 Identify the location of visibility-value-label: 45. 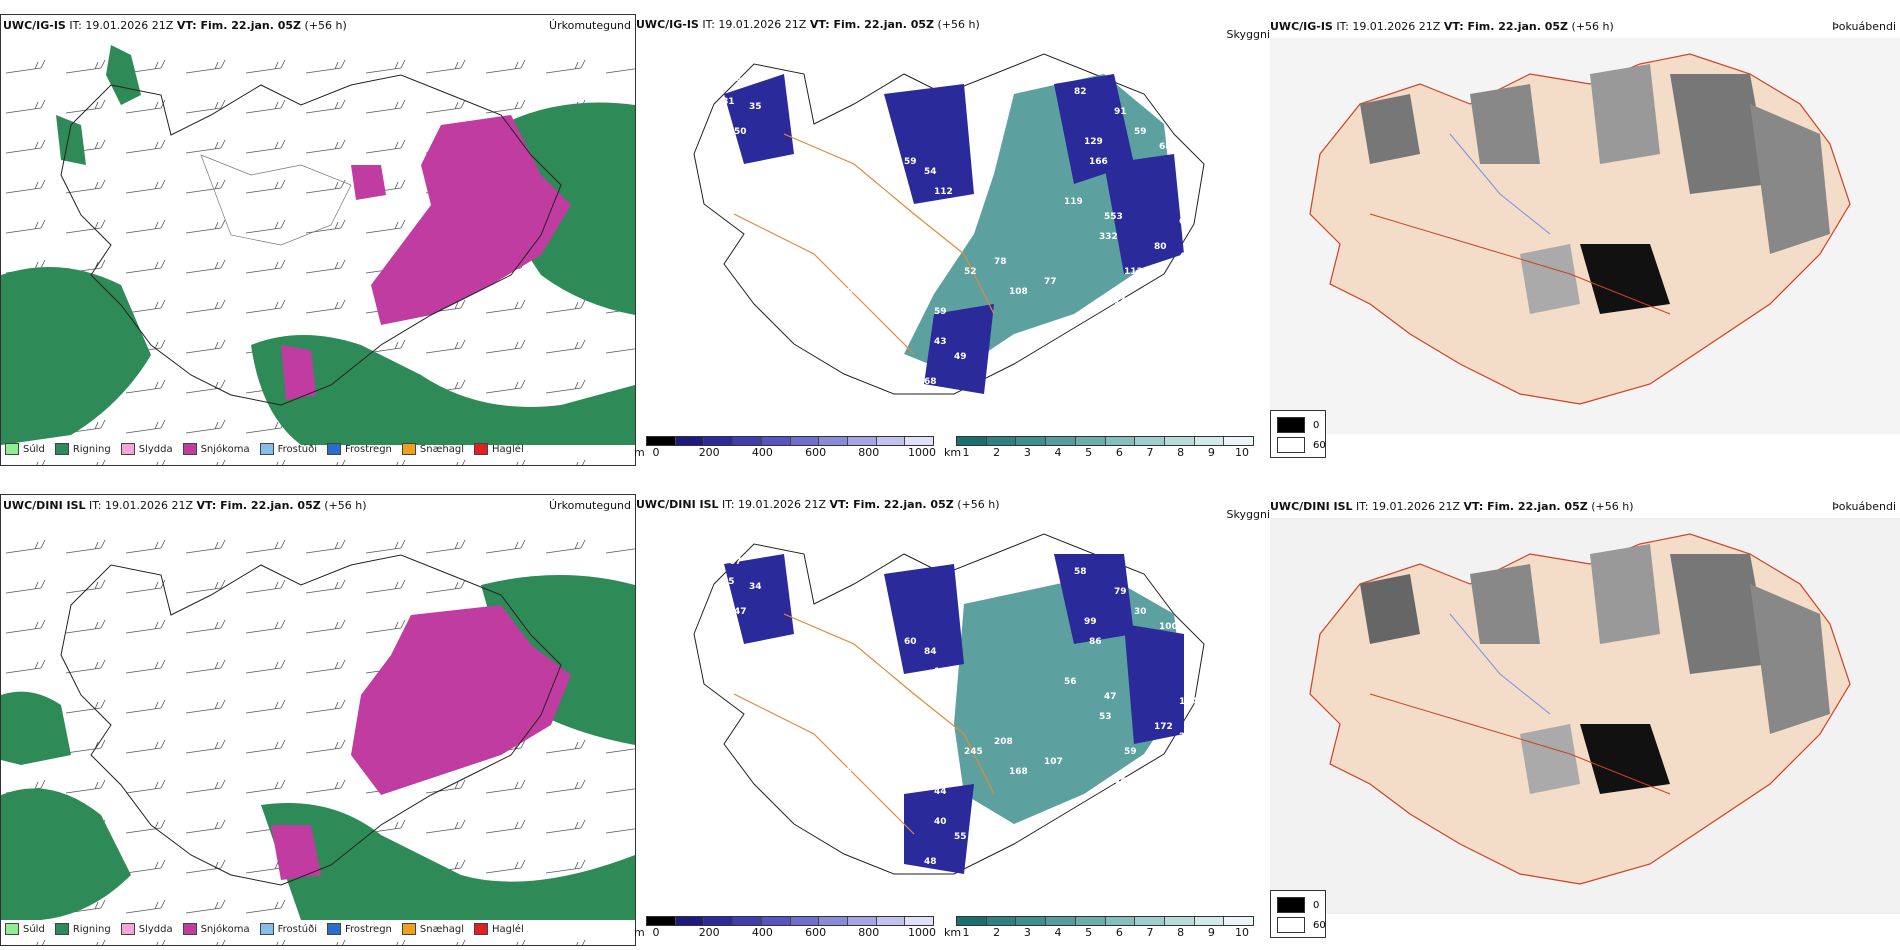
(1120, 782).